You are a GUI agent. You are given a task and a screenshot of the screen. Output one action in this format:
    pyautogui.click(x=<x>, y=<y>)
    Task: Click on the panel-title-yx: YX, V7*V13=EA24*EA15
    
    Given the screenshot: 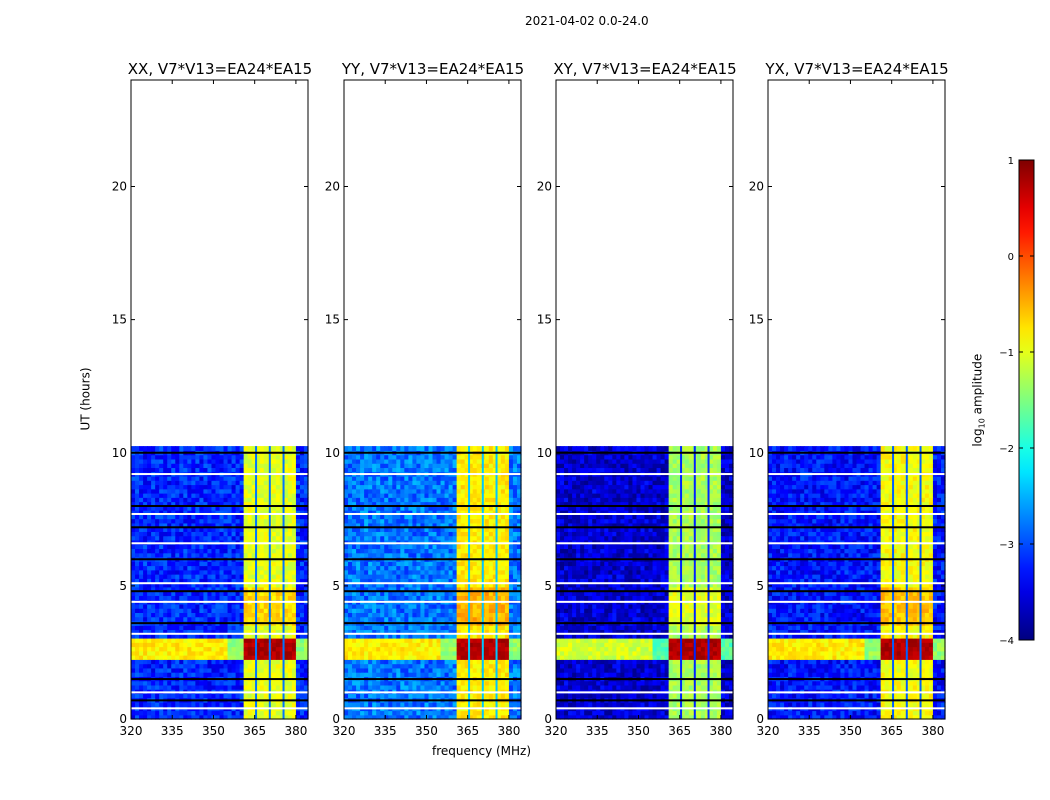 What is the action you would take?
    pyautogui.click(x=857, y=69)
    